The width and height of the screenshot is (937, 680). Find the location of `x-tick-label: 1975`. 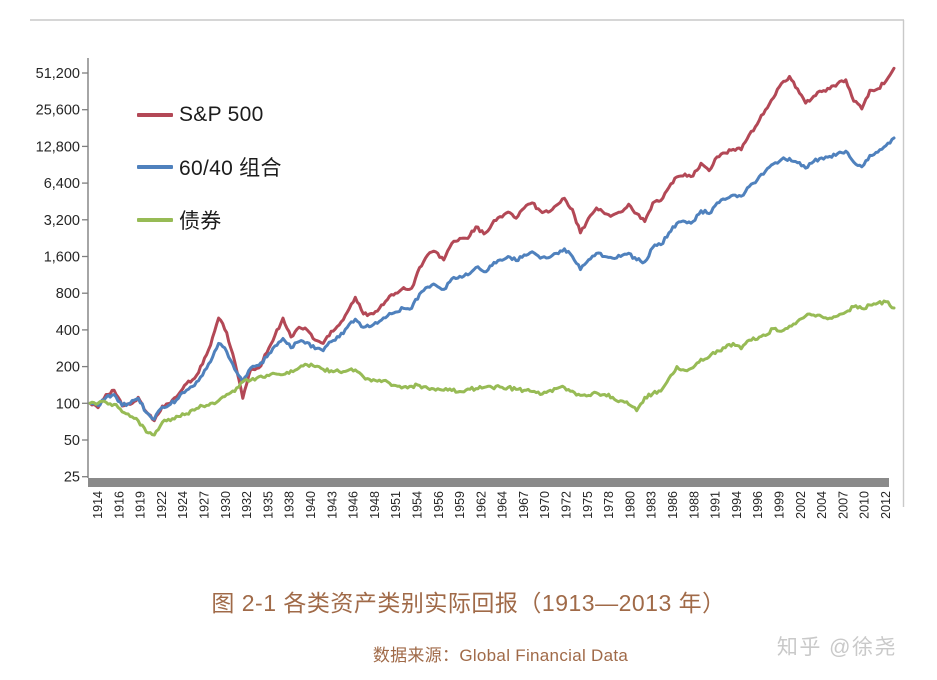

x-tick-label: 1975 is located at coordinates (588, 505).